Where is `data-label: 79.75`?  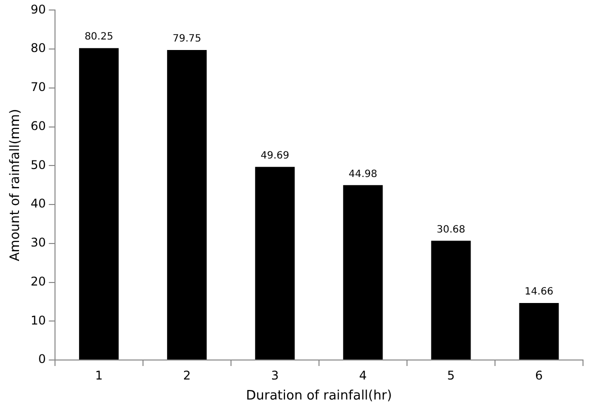
data-label: 79.75 is located at coordinates (187, 39).